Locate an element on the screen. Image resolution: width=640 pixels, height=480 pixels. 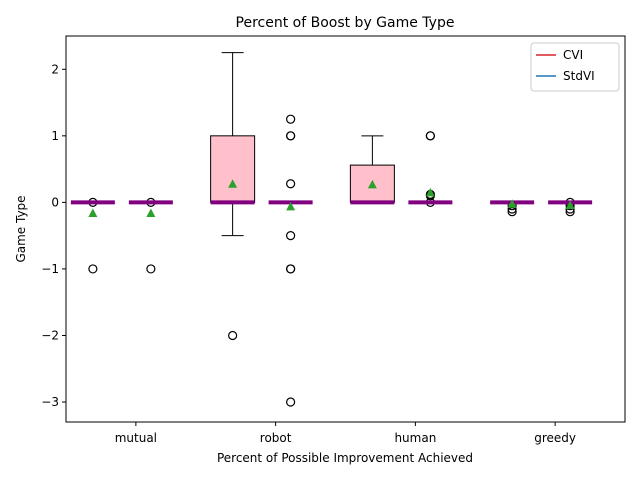
box-cvi-mutual is located at coordinates (92, 235).